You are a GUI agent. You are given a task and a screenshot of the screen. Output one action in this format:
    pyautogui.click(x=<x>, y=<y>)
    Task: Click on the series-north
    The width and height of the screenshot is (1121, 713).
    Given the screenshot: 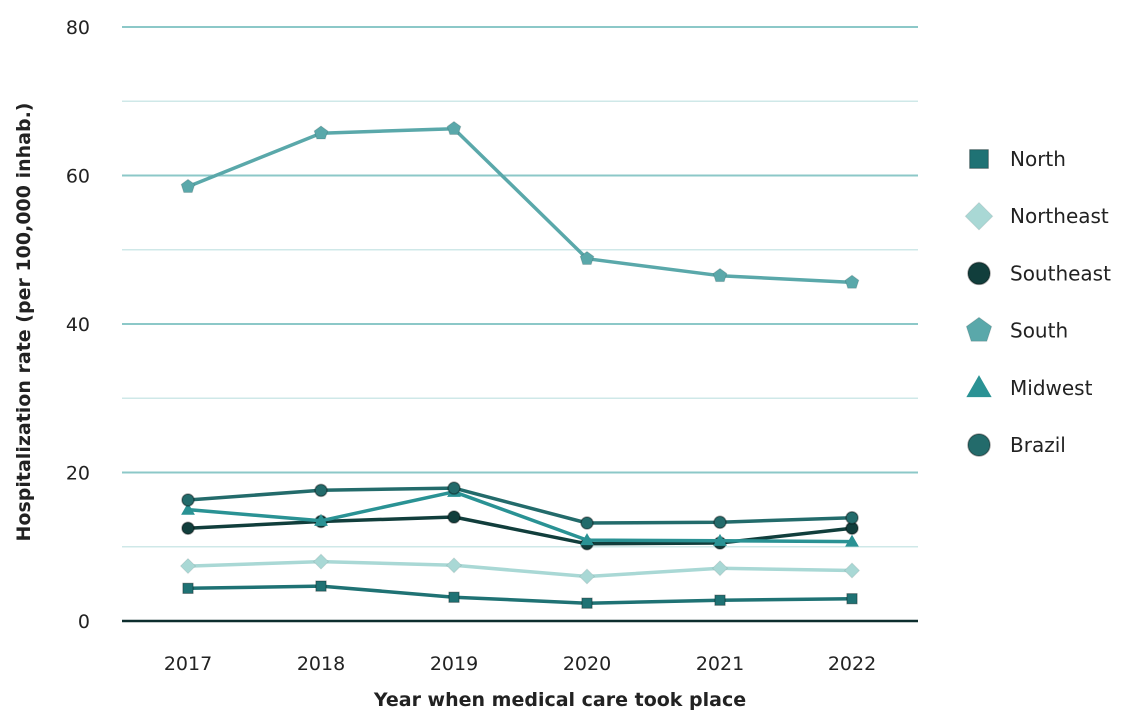 What is the action you would take?
    pyautogui.click(x=520, y=594)
    